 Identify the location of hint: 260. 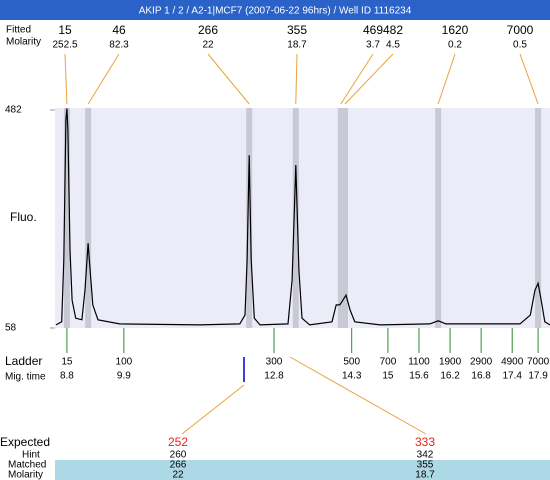
(178, 455).